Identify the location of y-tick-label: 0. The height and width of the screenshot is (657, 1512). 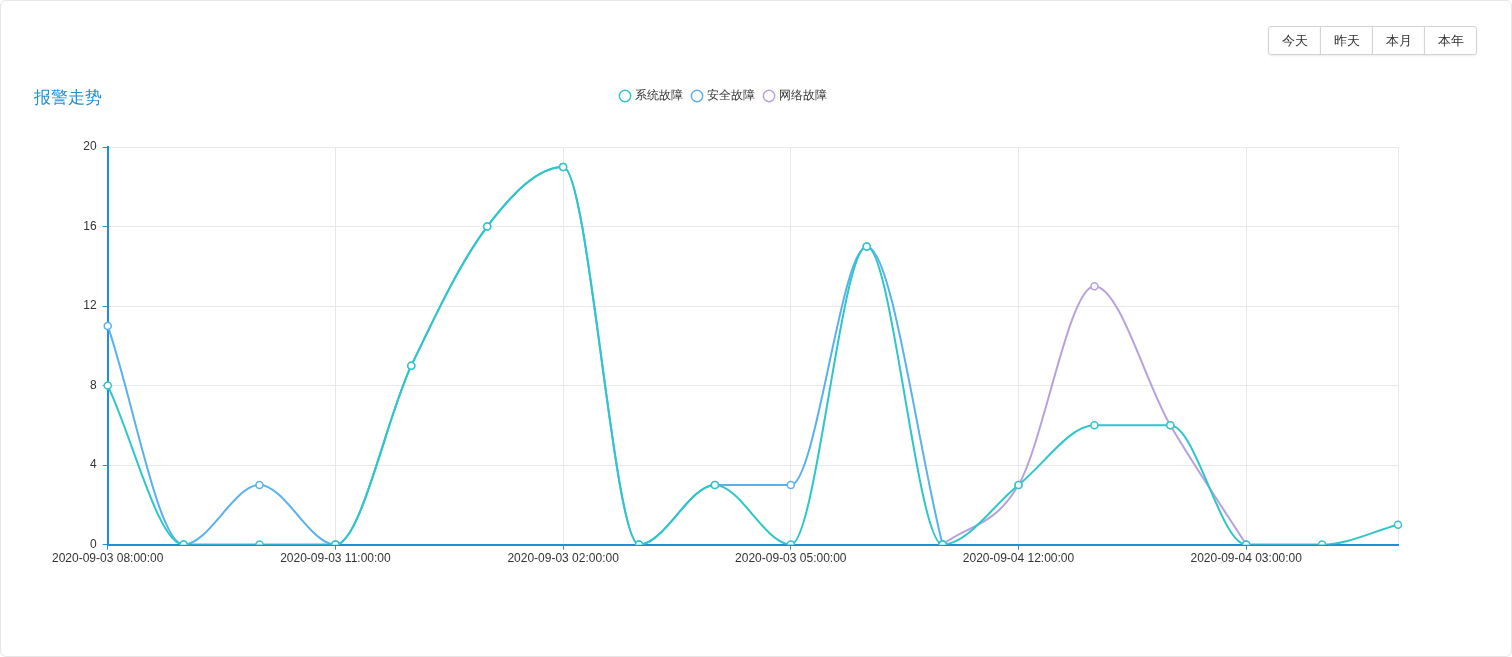
(94, 543).